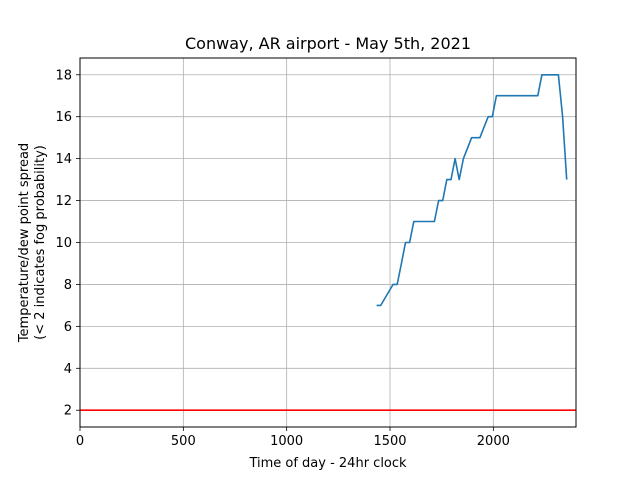 Image resolution: width=640 pixels, height=484 pixels. I want to click on y-tick-label: 12, so click(63, 201).